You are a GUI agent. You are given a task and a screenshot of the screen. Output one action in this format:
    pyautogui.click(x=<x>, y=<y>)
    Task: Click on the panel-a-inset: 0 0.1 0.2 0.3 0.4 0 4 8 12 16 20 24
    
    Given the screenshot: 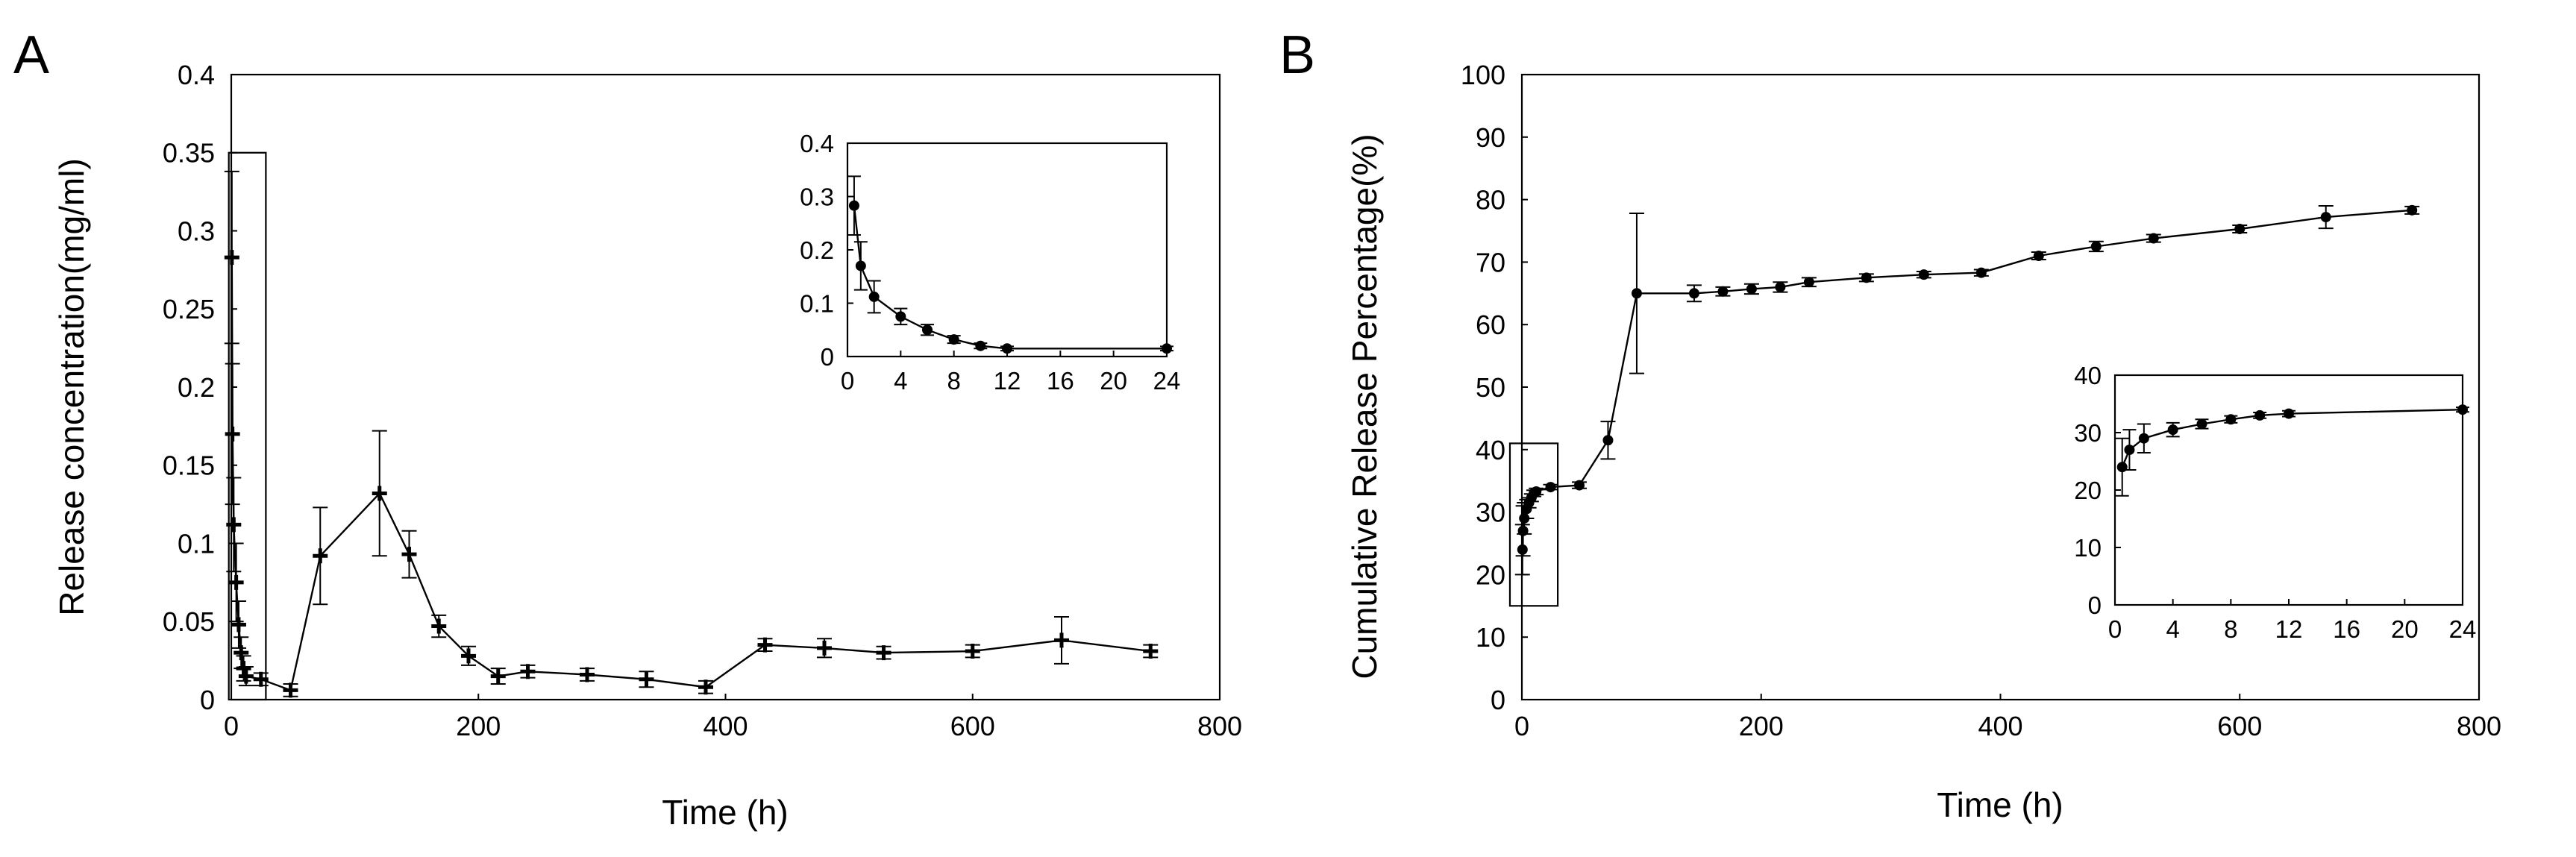 What is the action you would take?
    pyautogui.click(x=990, y=262)
    